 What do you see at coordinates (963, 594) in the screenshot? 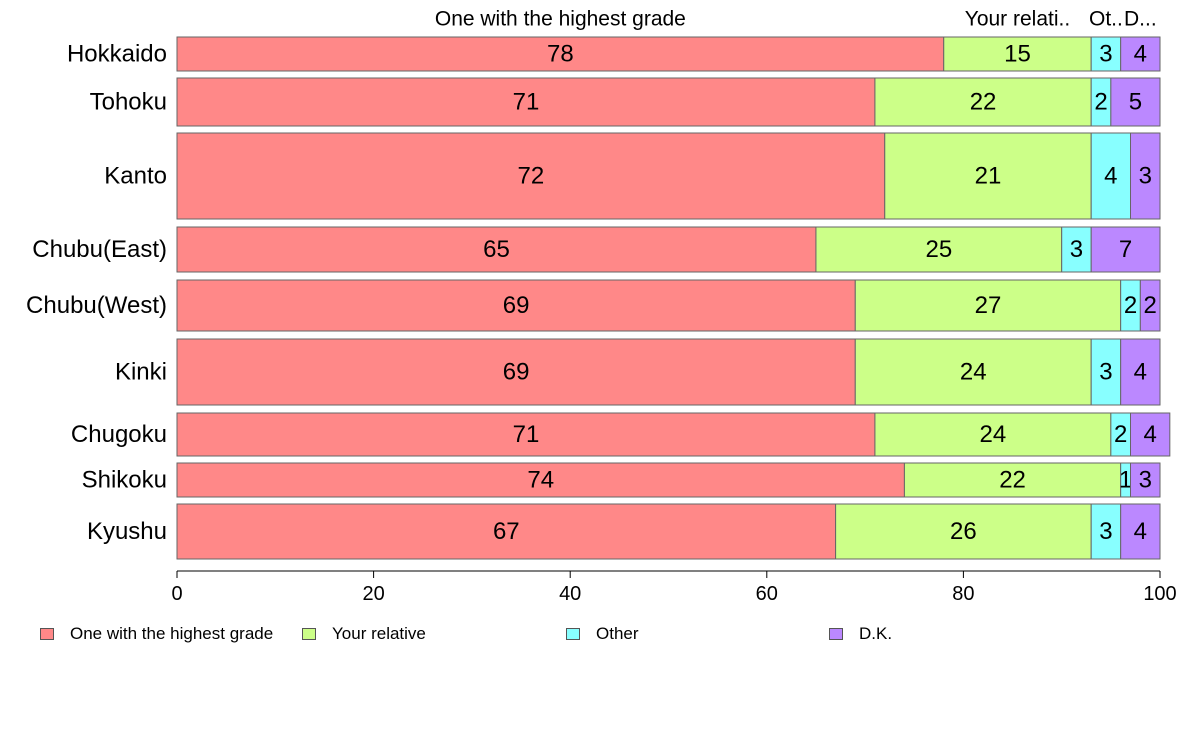
I see `x-tick-label: 80` at bounding box center [963, 594].